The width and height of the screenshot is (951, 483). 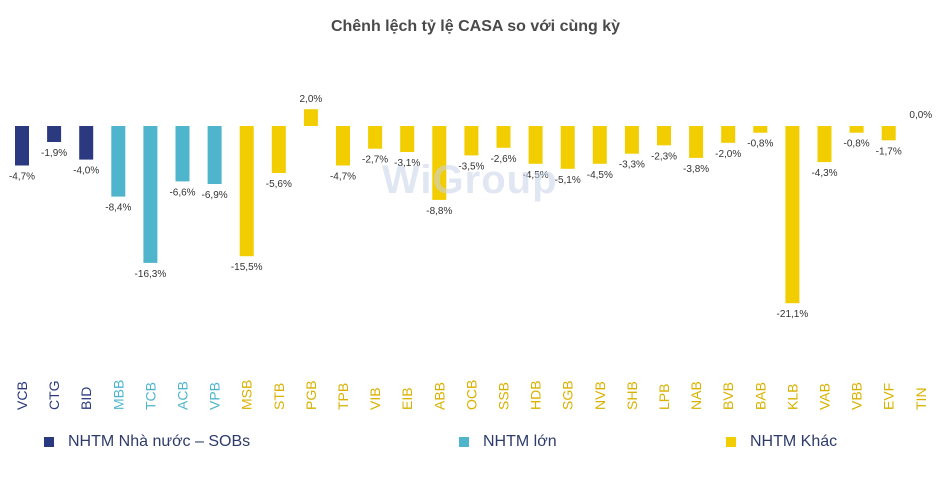 I want to click on category-label-vib: VIB, so click(x=375, y=398).